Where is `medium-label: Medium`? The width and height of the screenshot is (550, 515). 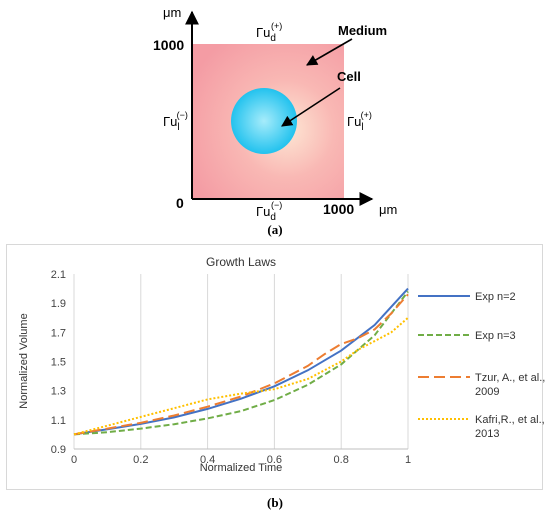 medium-label: Medium is located at coordinates (362, 30).